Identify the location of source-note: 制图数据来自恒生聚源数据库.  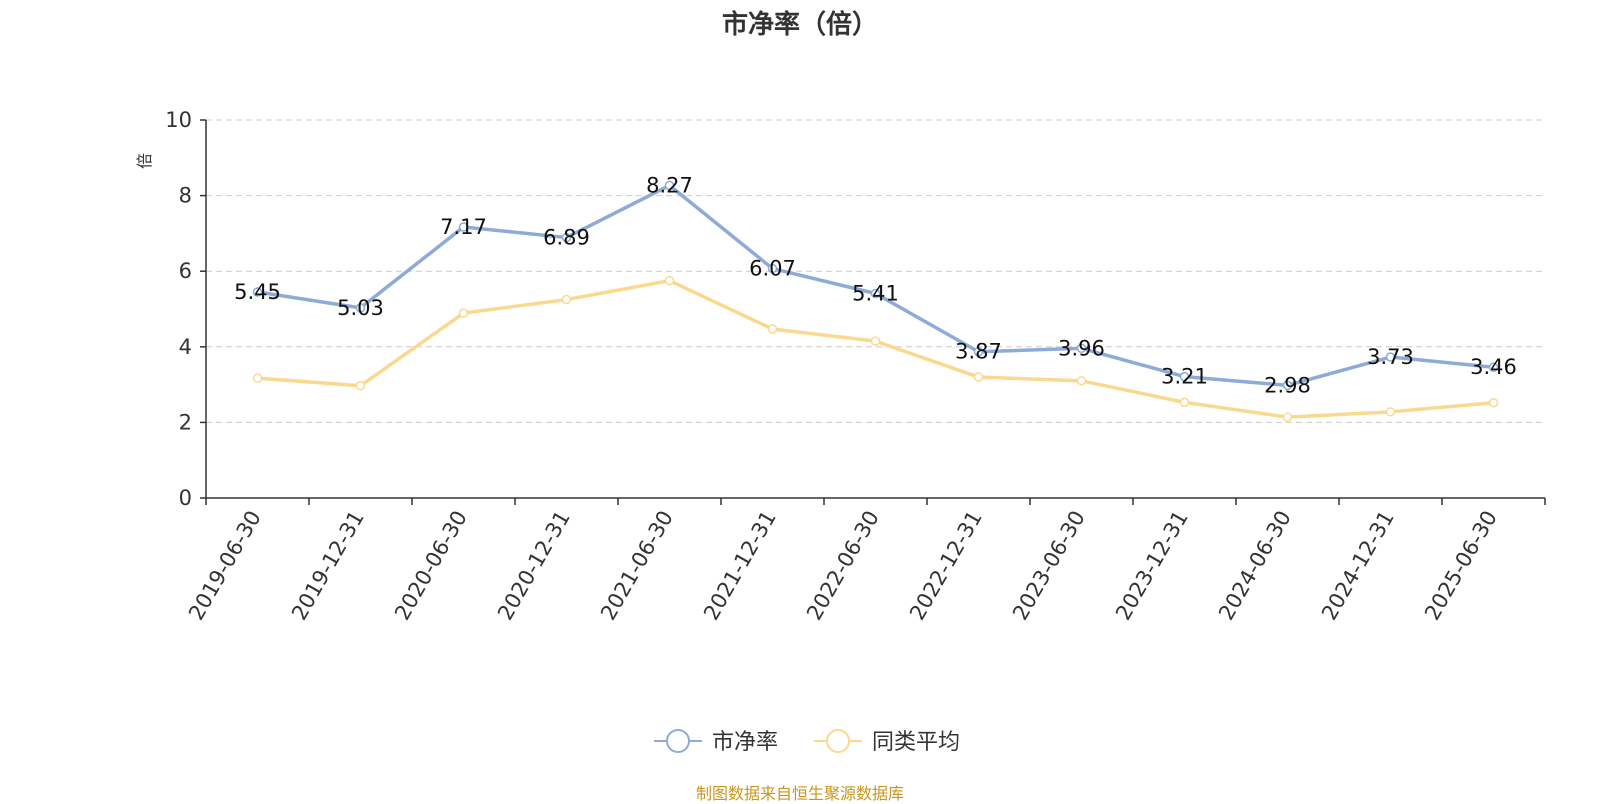
(799, 793).